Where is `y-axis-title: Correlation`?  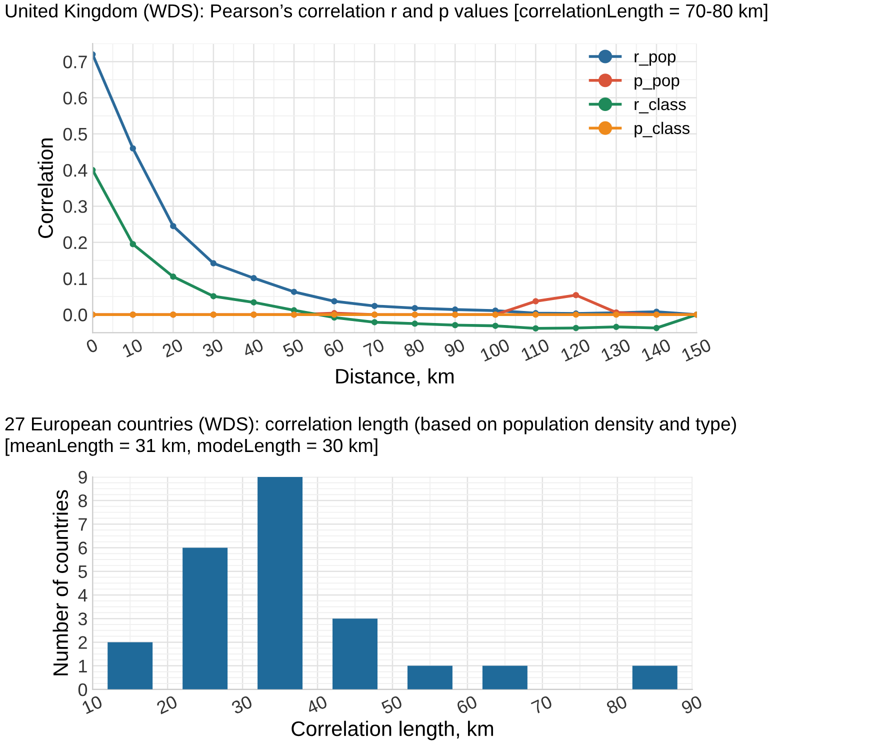 y-axis-title: Correlation is located at coordinates (45, 188).